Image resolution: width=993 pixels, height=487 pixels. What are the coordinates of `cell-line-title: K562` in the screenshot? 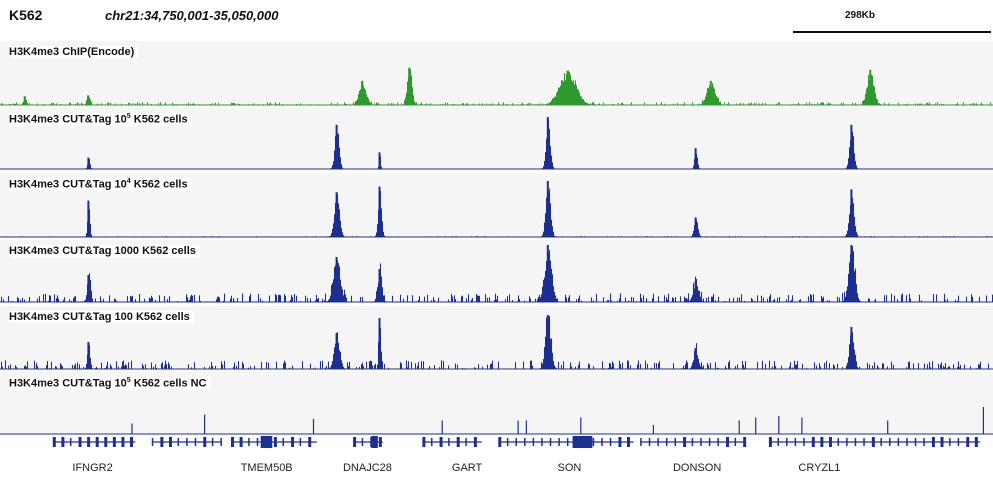 It's located at (26, 15).